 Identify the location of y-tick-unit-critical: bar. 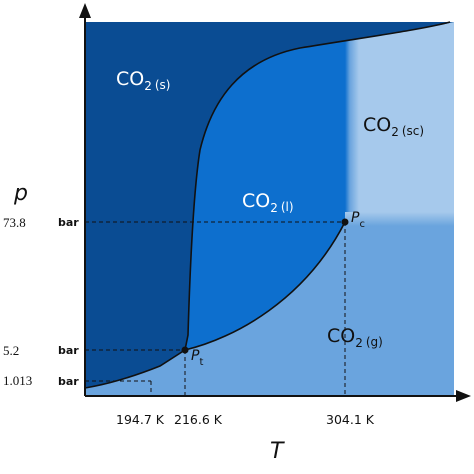
(68, 222).